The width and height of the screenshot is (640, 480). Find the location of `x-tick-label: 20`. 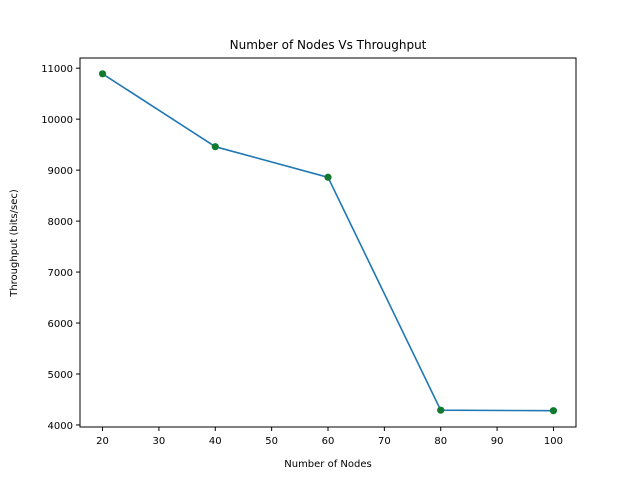

x-tick-label: 20 is located at coordinates (102, 441).